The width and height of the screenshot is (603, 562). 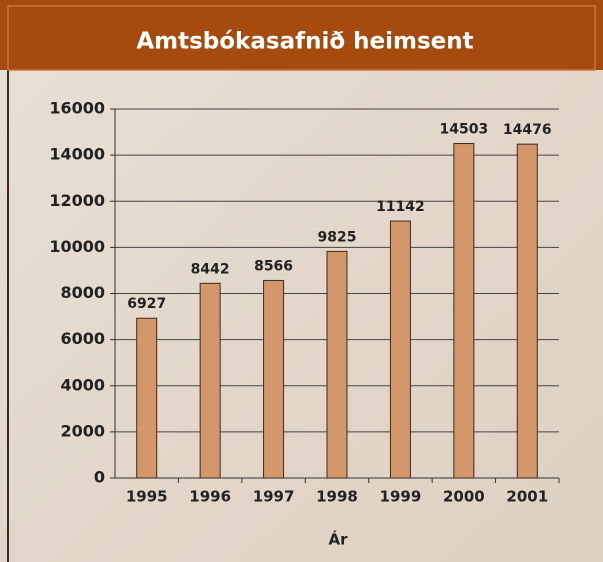 What do you see at coordinates (82, 338) in the screenshot?
I see `y-tick-label: 6000` at bounding box center [82, 338].